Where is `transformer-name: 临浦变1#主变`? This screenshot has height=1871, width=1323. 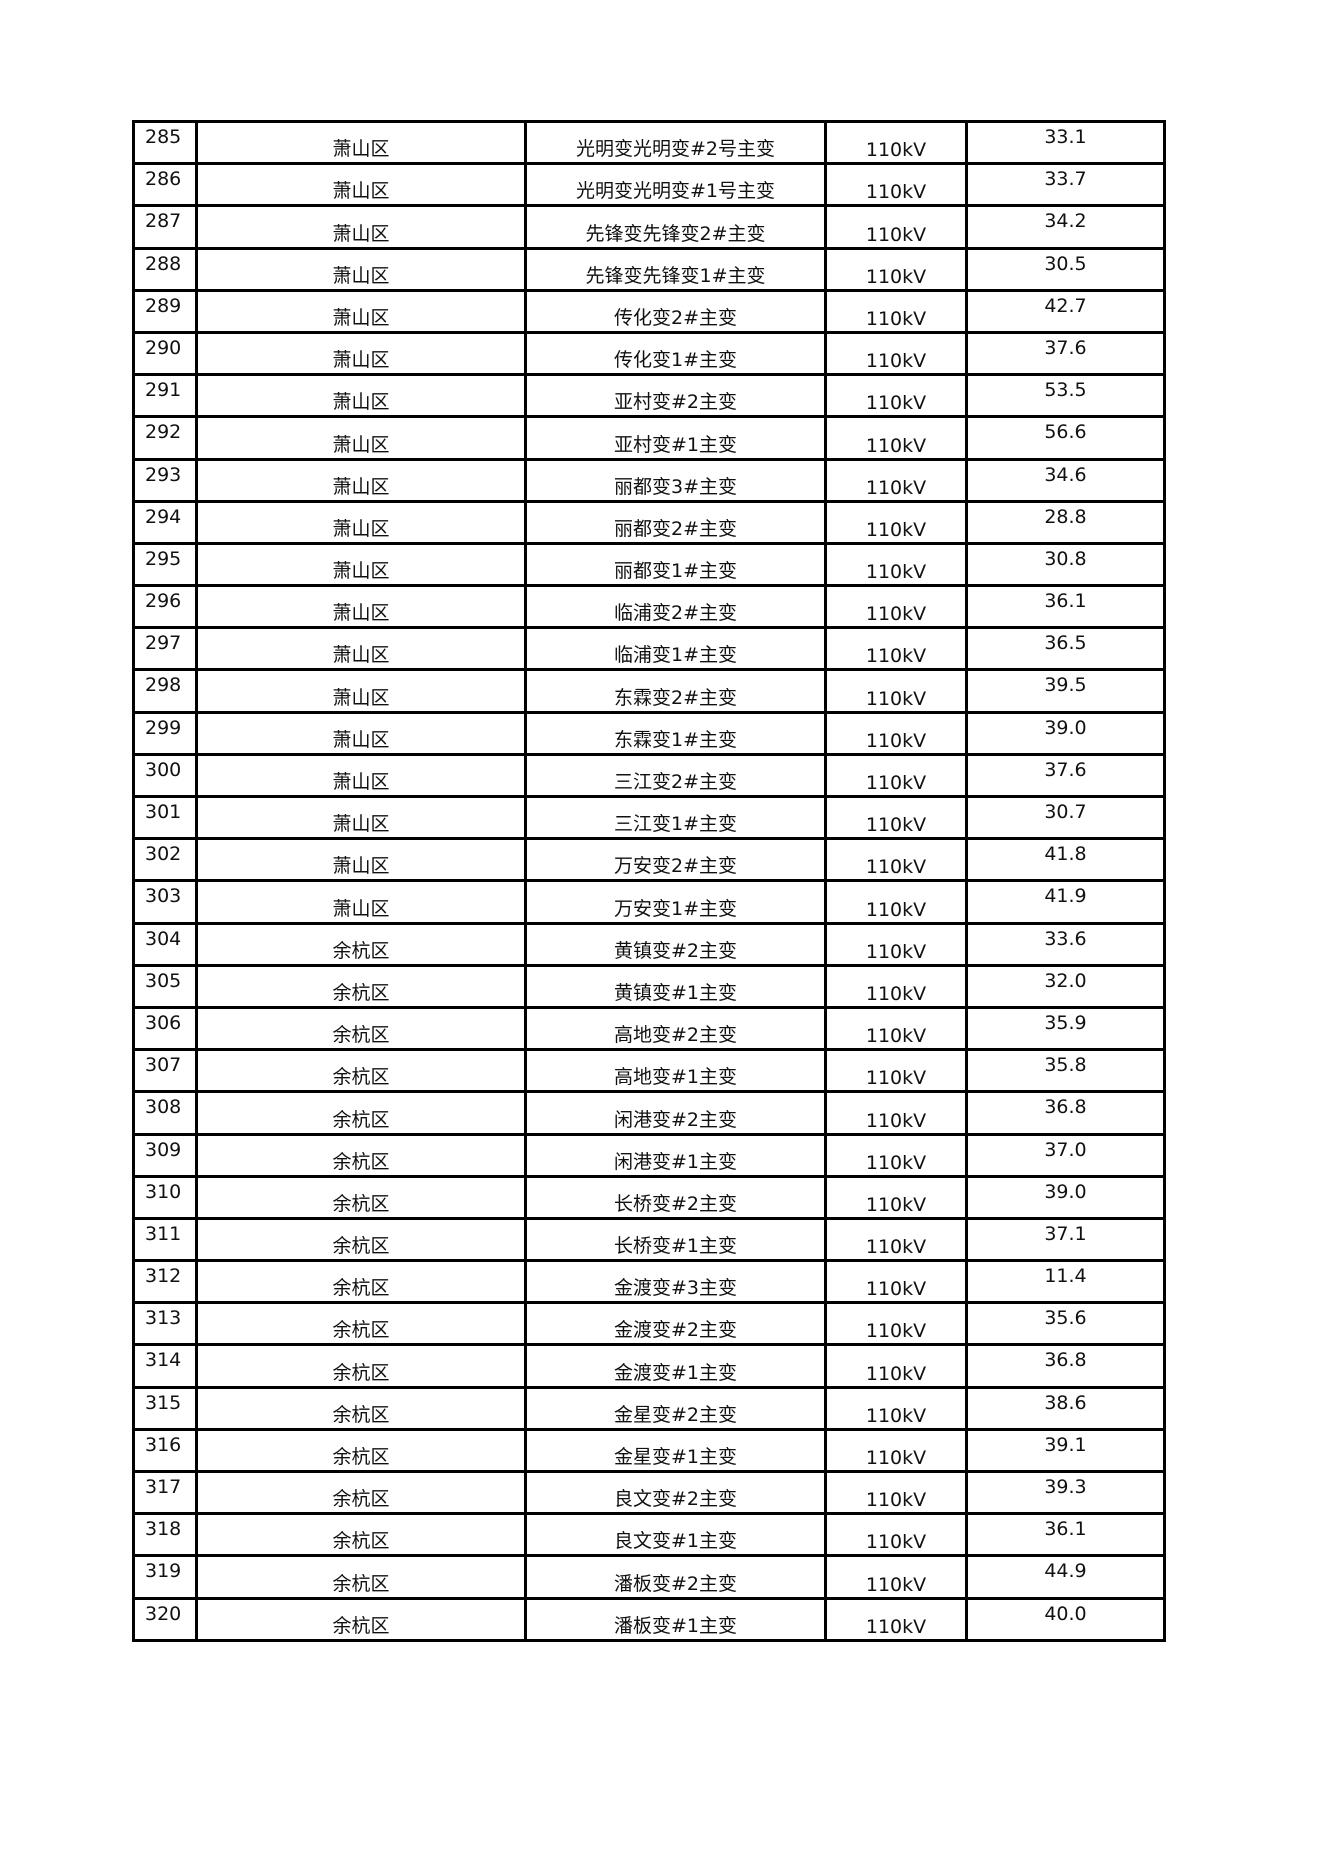
transformer-name: 临浦变1#主变 is located at coordinates (675, 655).